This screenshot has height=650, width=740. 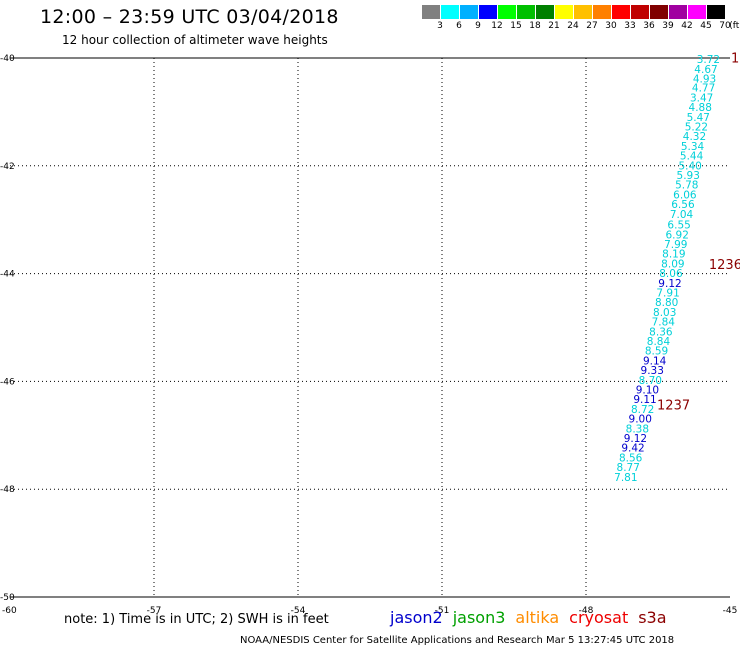 I want to click on x-tick-label: -48, so click(x=586, y=611).